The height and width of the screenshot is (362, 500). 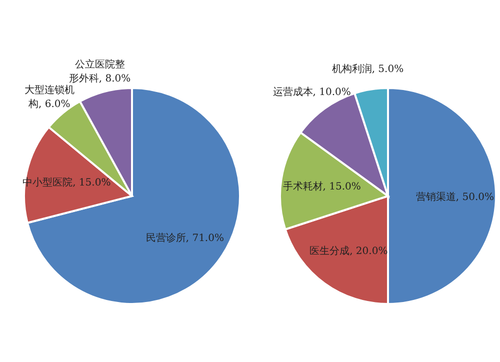 I want to click on slice-label: 民营诊所, 71.0%, so click(x=185, y=238).